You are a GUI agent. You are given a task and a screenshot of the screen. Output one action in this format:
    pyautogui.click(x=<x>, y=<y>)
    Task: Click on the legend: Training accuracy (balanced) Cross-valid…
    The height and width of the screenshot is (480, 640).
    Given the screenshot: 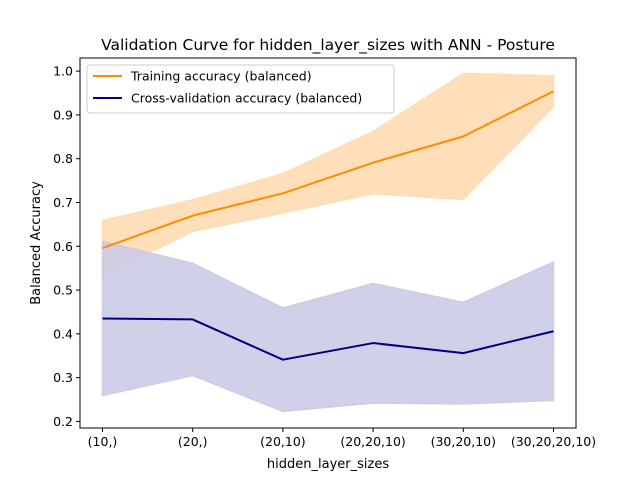 What is the action you would take?
    pyautogui.click(x=240, y=89)
    